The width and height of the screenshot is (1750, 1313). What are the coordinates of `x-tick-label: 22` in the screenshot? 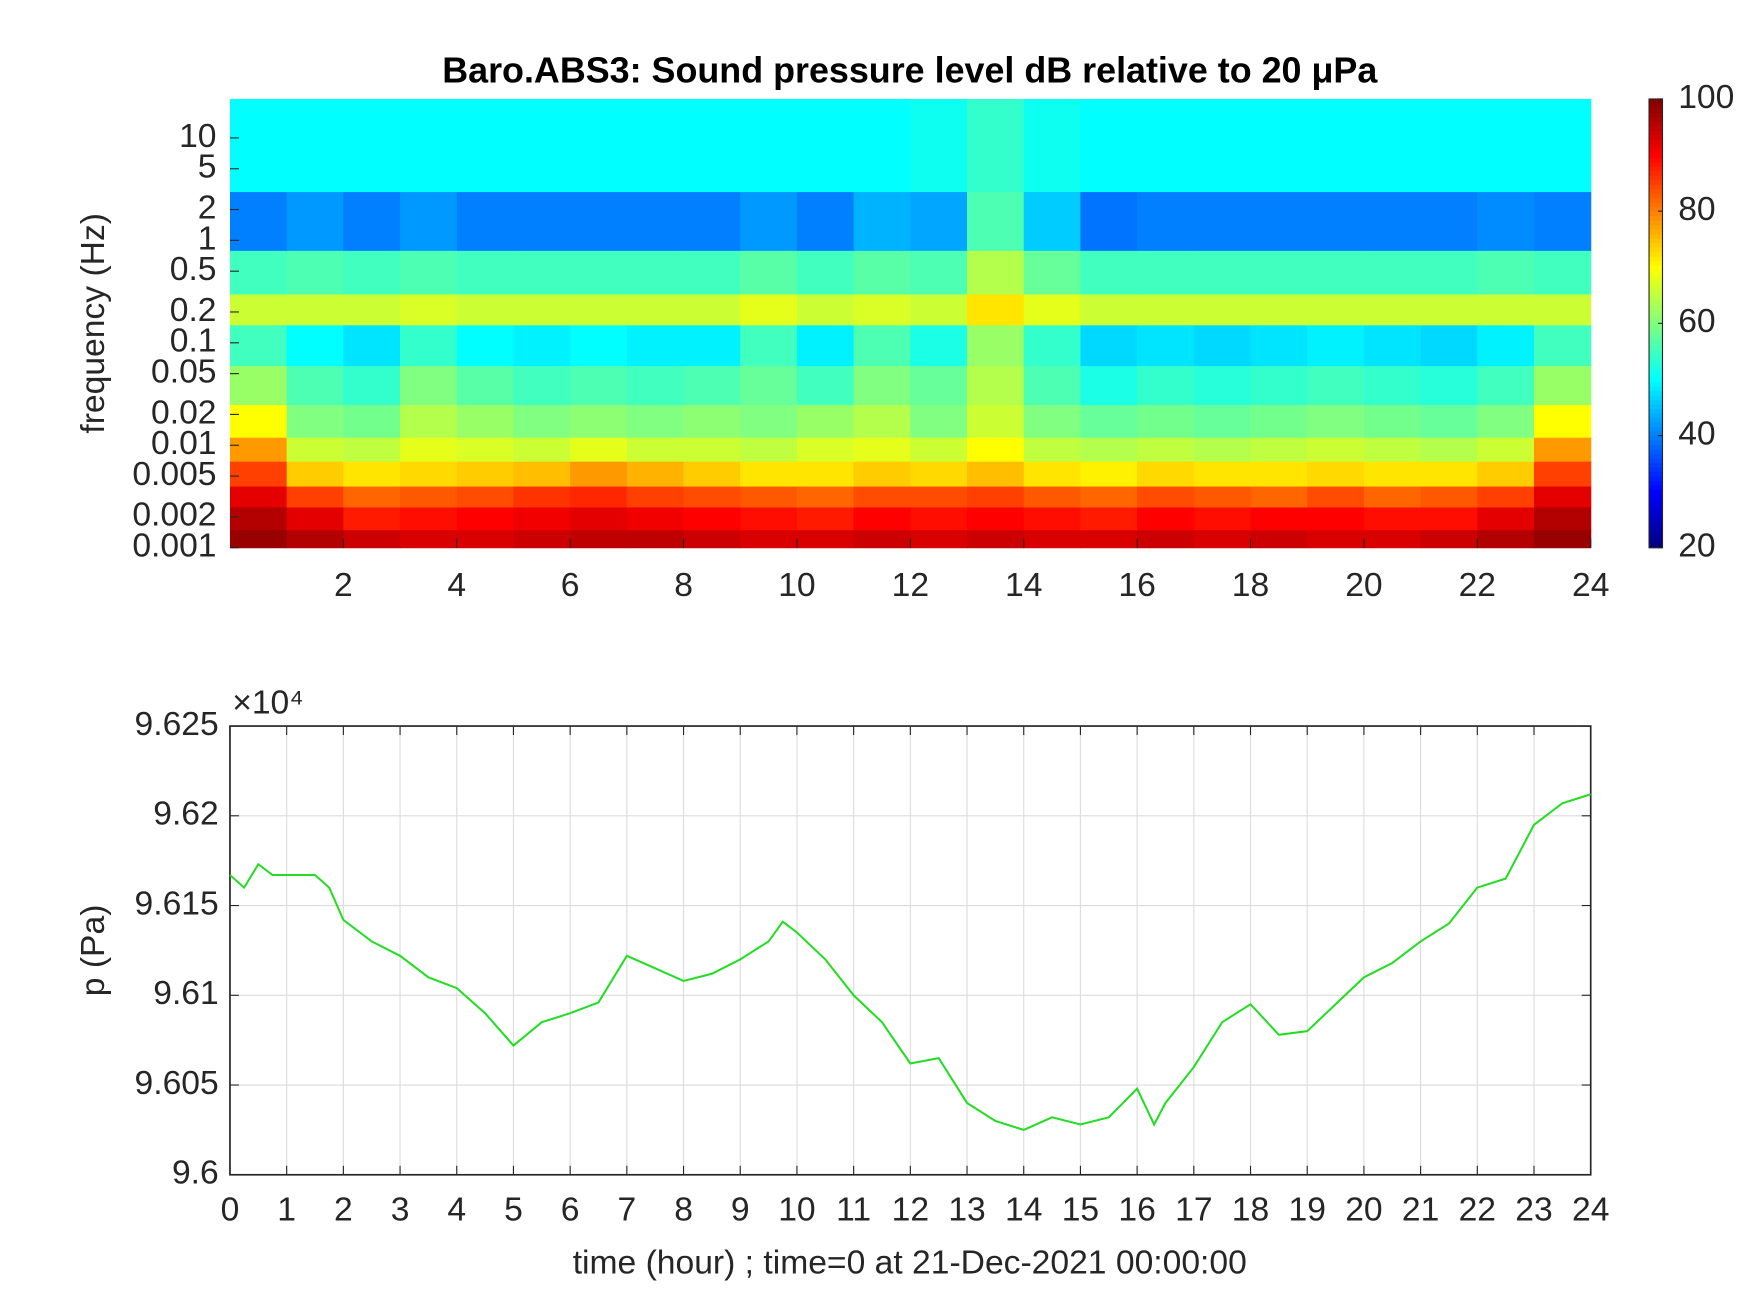 It's located at (1477, 585).